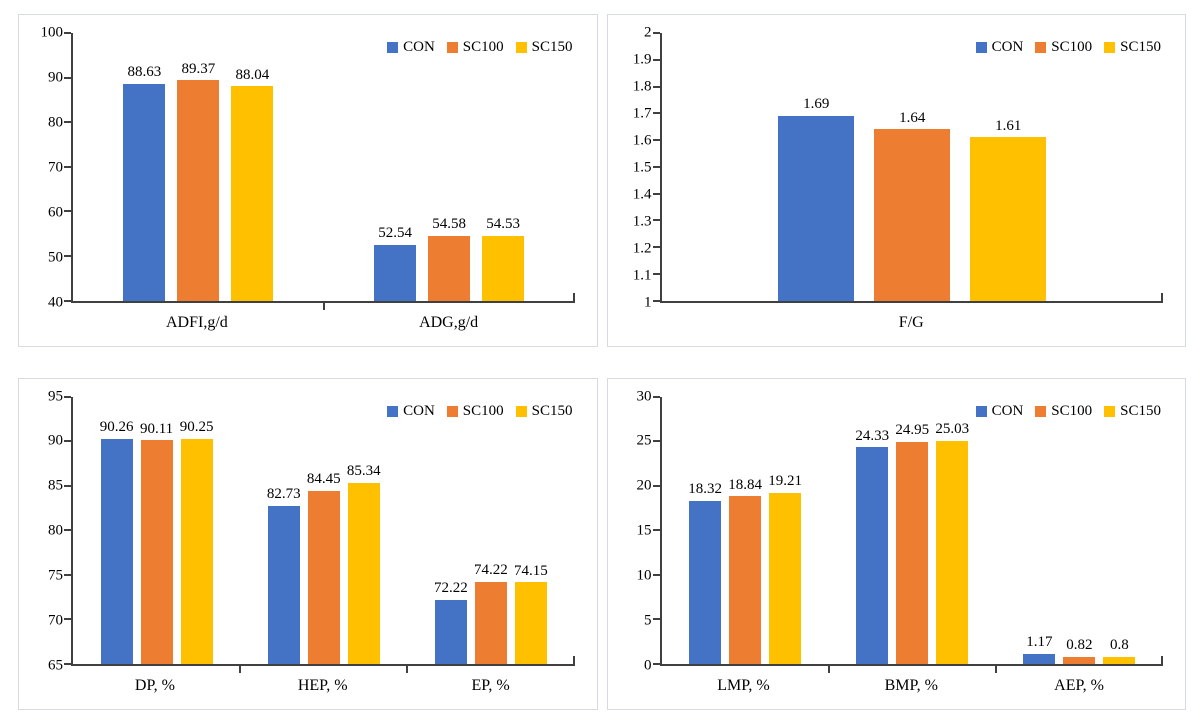  I want to click on y-tick-label: 70, so click(55, 620).